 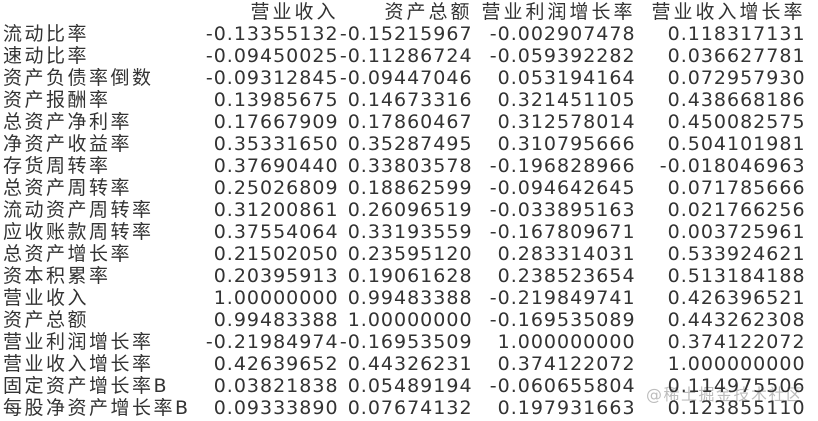 I want to click on cell-value: 0.44326231, so click(x=410, y=364).